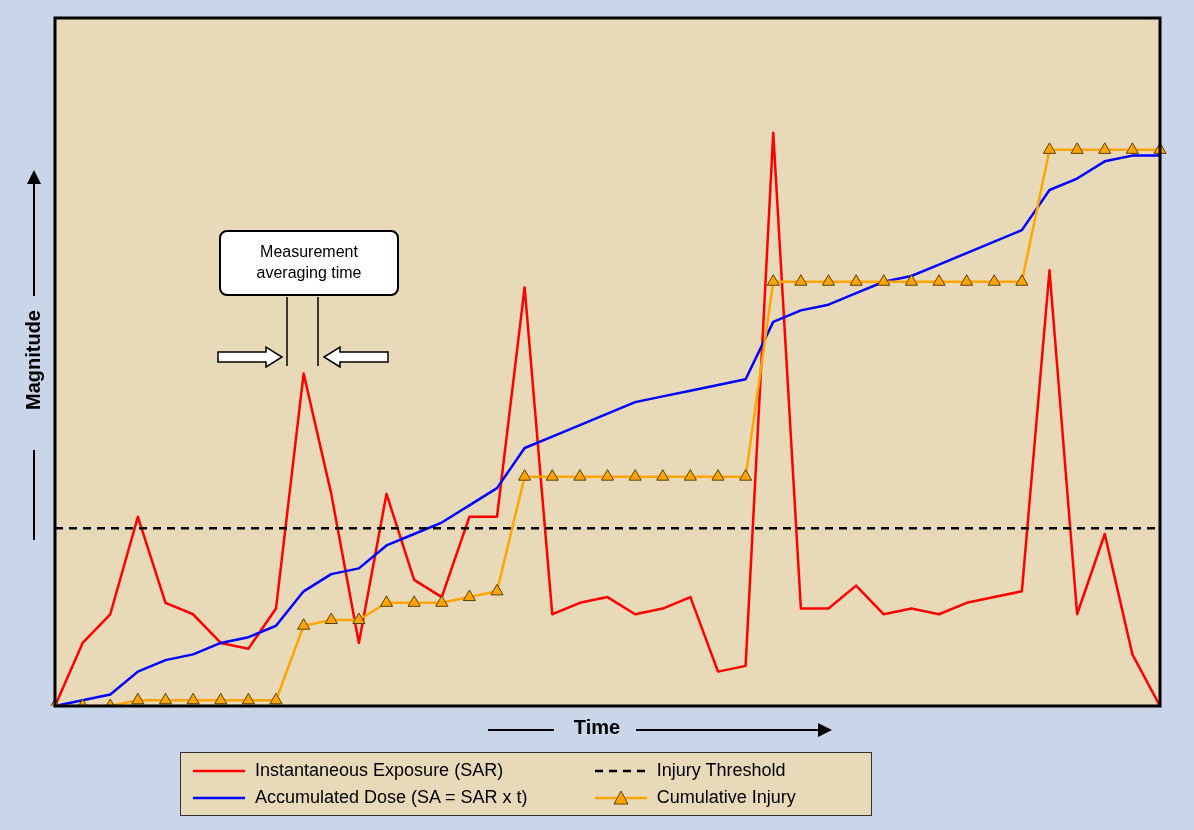  What do you see at coordinates (721, 770) in the screenshot?
I see `legend-label: Injury Threshold` at bounding box center [721, 770].